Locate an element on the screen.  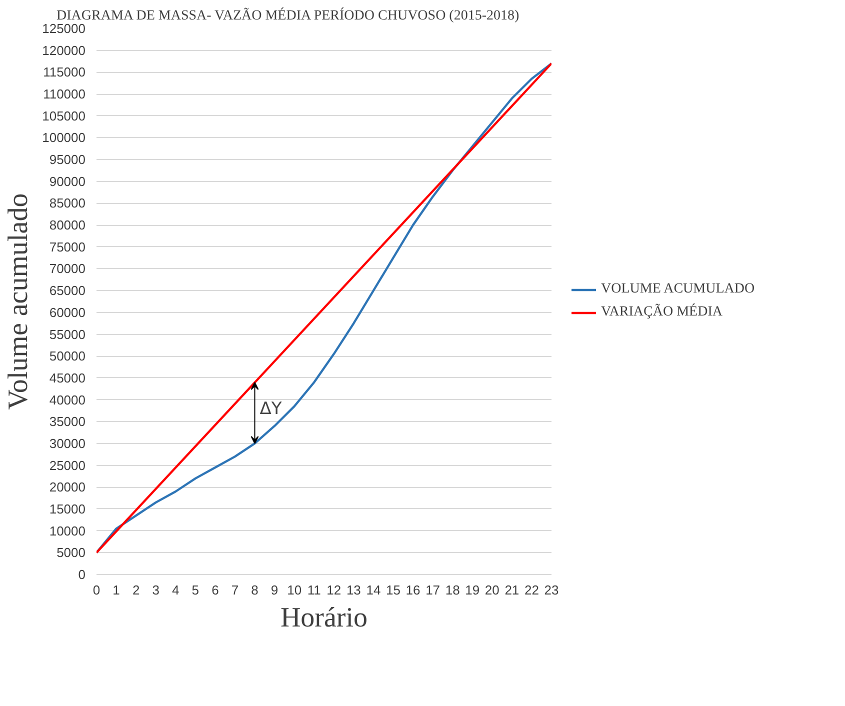
y-tick-label: 50000 is located at coordinates (67, 356).